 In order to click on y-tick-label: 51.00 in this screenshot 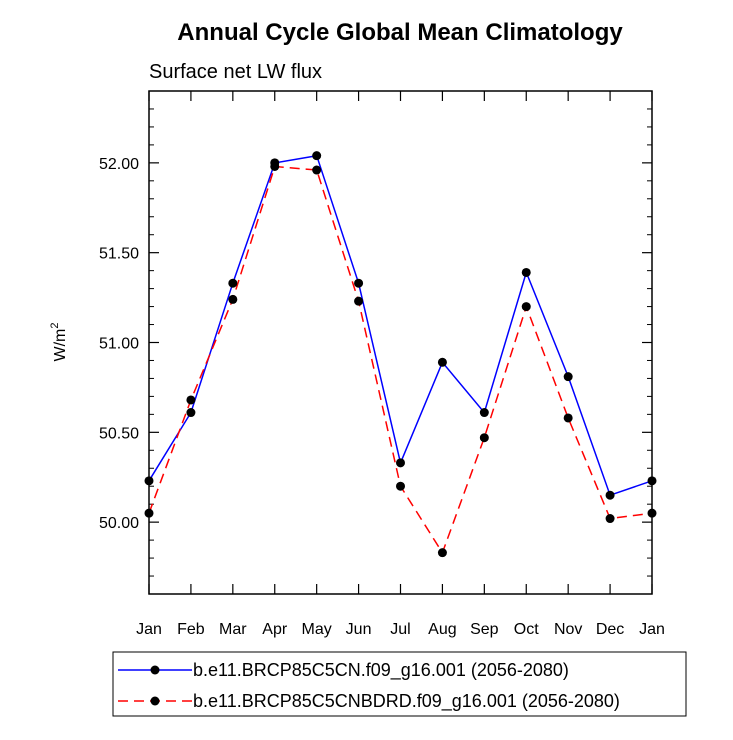, I will do `click(119, 344)`.